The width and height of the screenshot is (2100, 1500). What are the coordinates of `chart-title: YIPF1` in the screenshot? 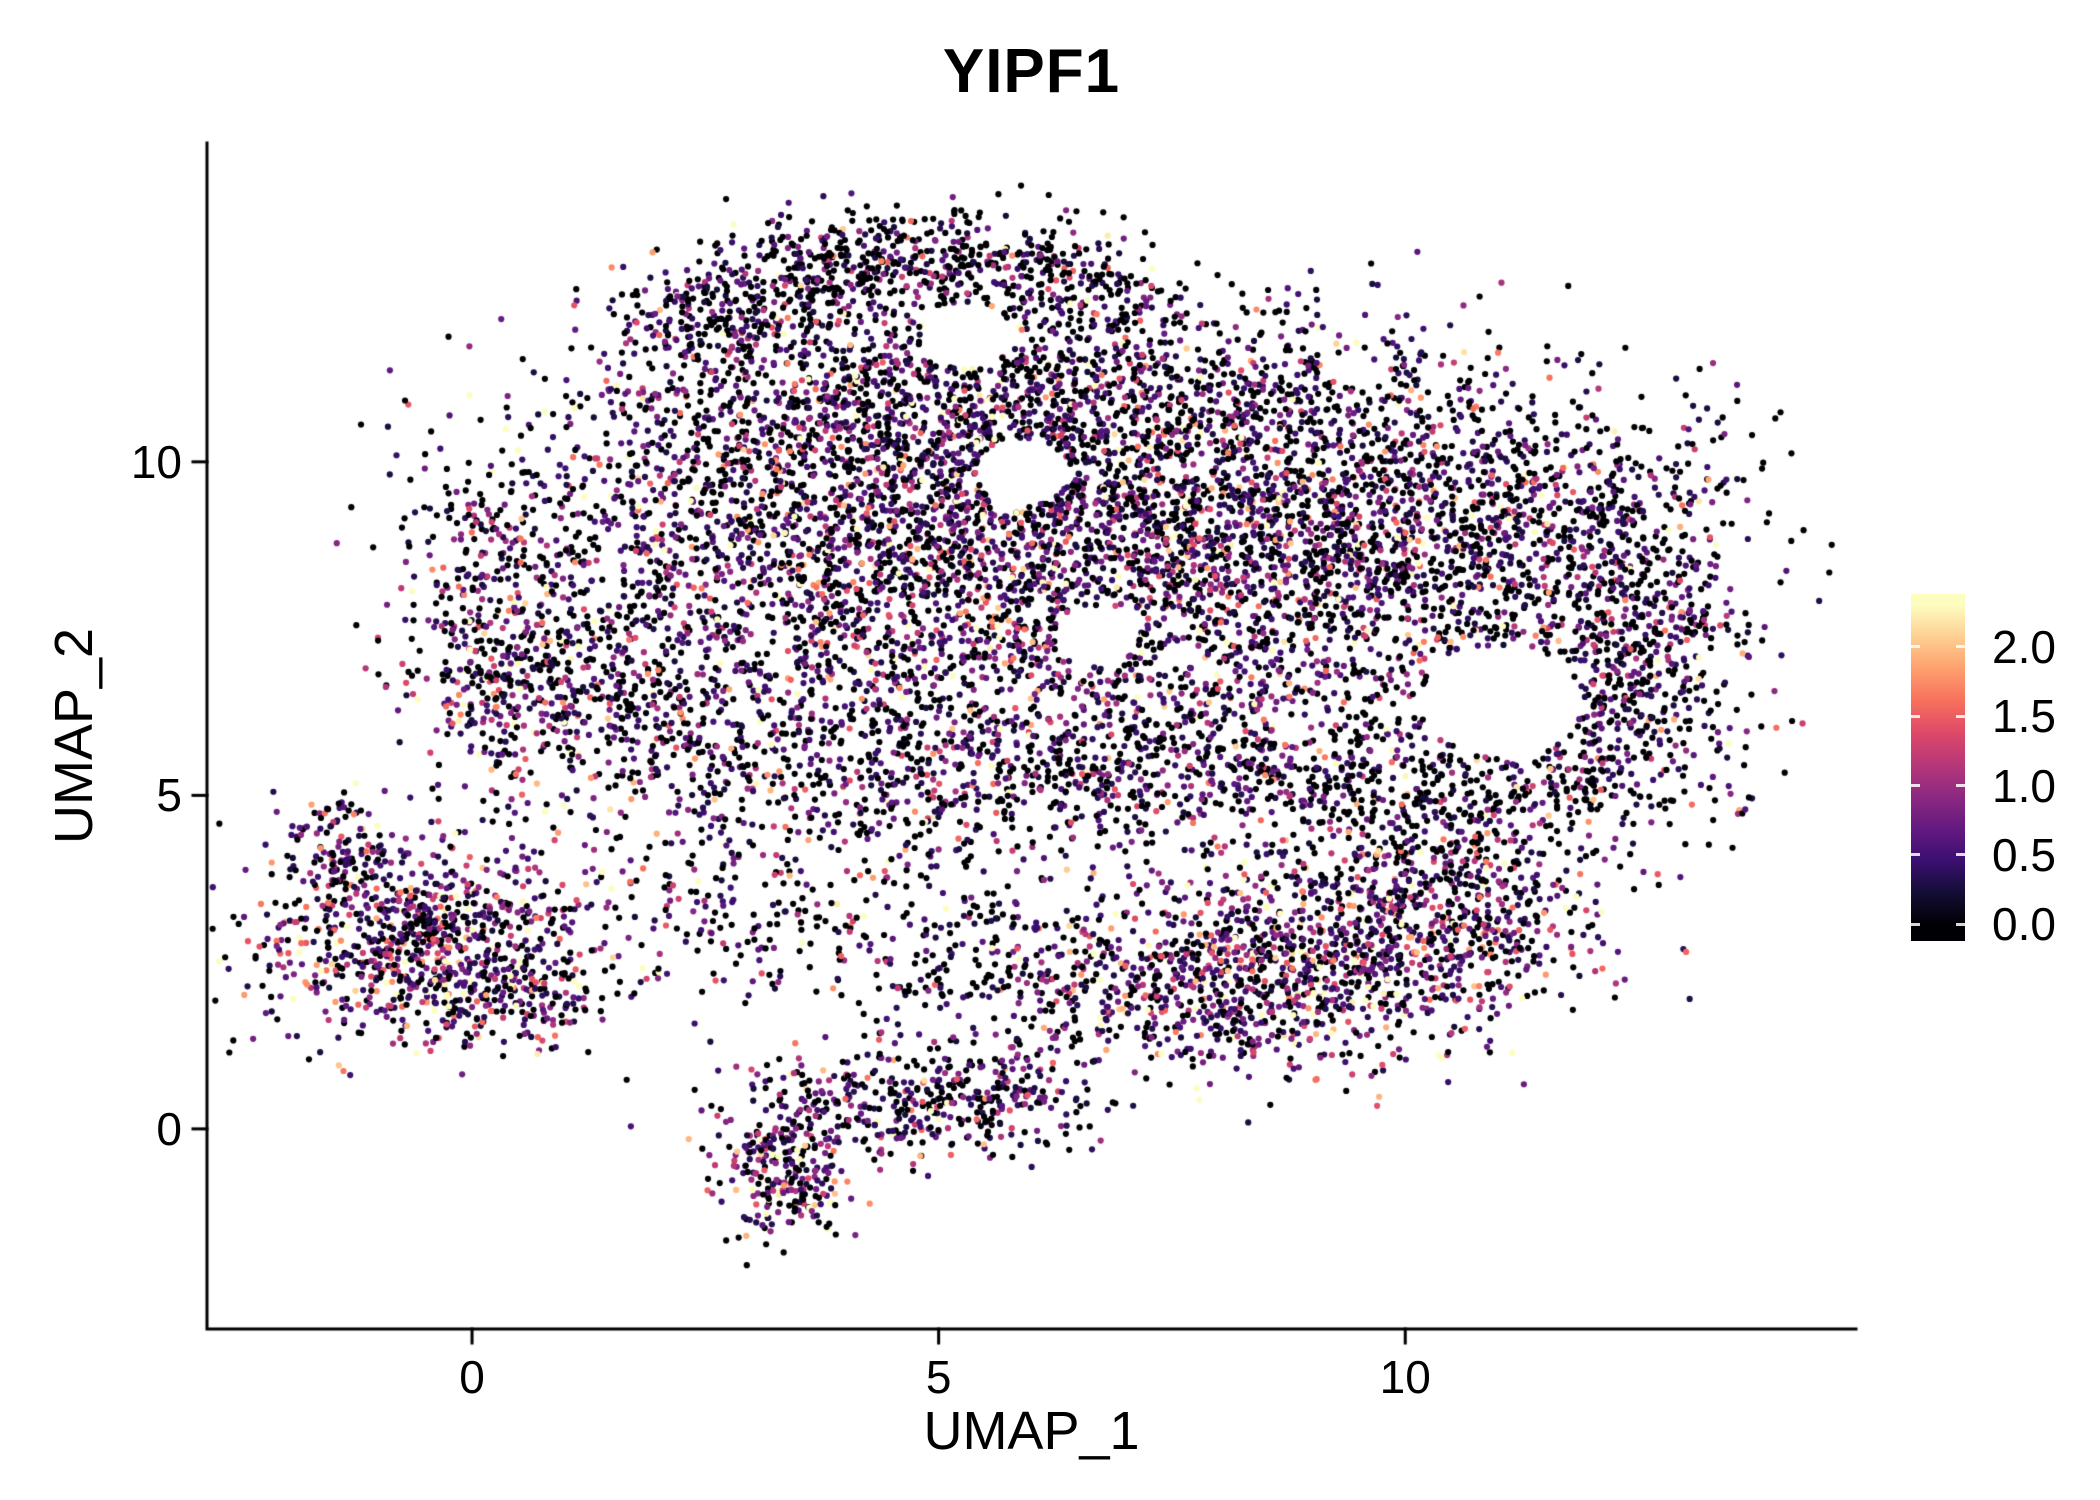 It's located at (1031, 71).